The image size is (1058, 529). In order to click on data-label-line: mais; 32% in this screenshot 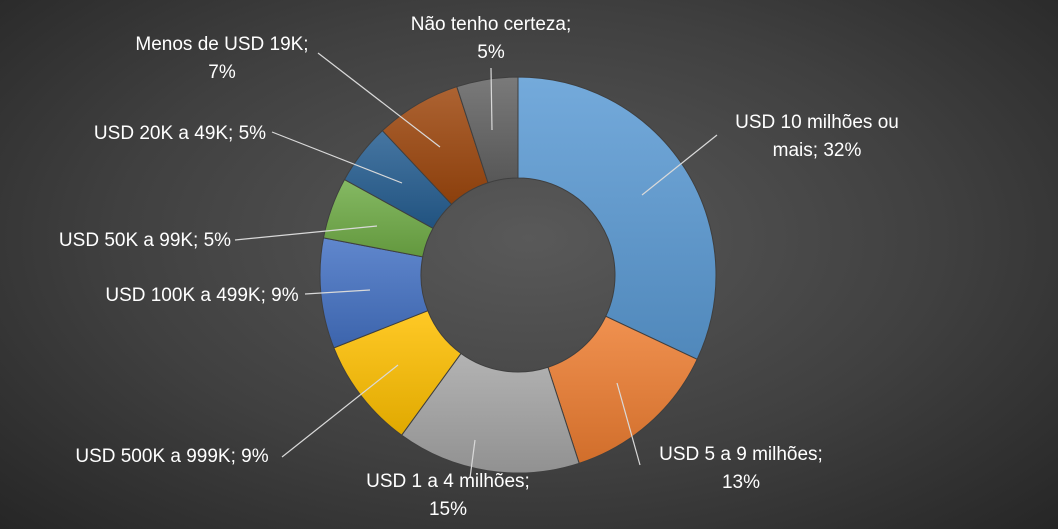, I will do `click(817, 150)`.